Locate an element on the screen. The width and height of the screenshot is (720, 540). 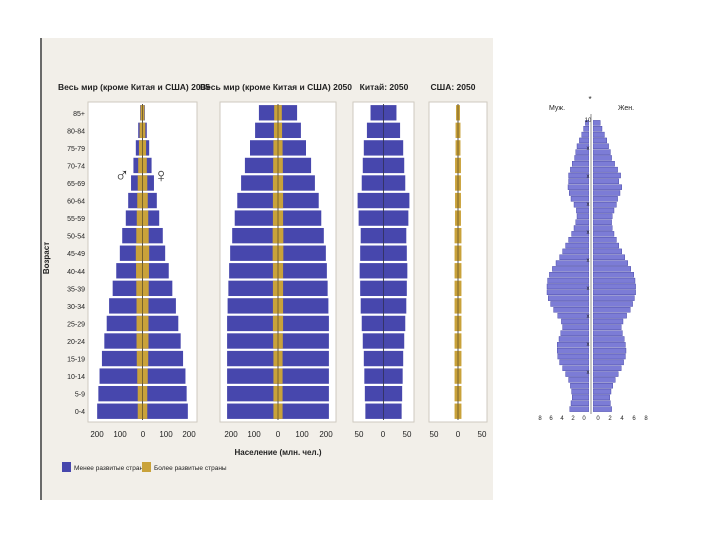
x-tick-right: 4 is located at coordinates (622, 419).